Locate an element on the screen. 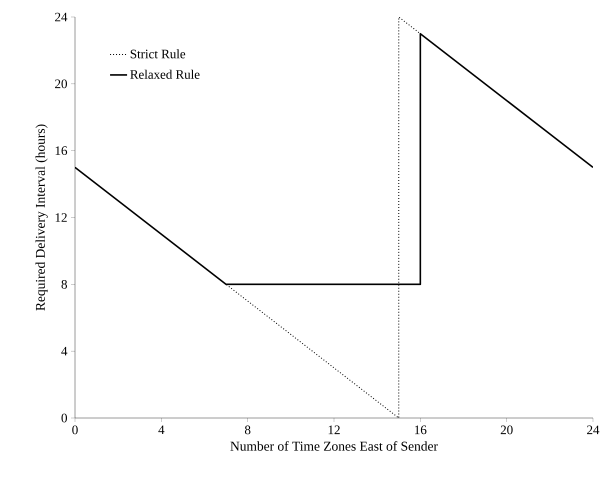 Image resolution: width=604 pixels, height=492 pixels. x-axis-title: Number of Time Zones East of Sender is located at coordinates (334, 446).